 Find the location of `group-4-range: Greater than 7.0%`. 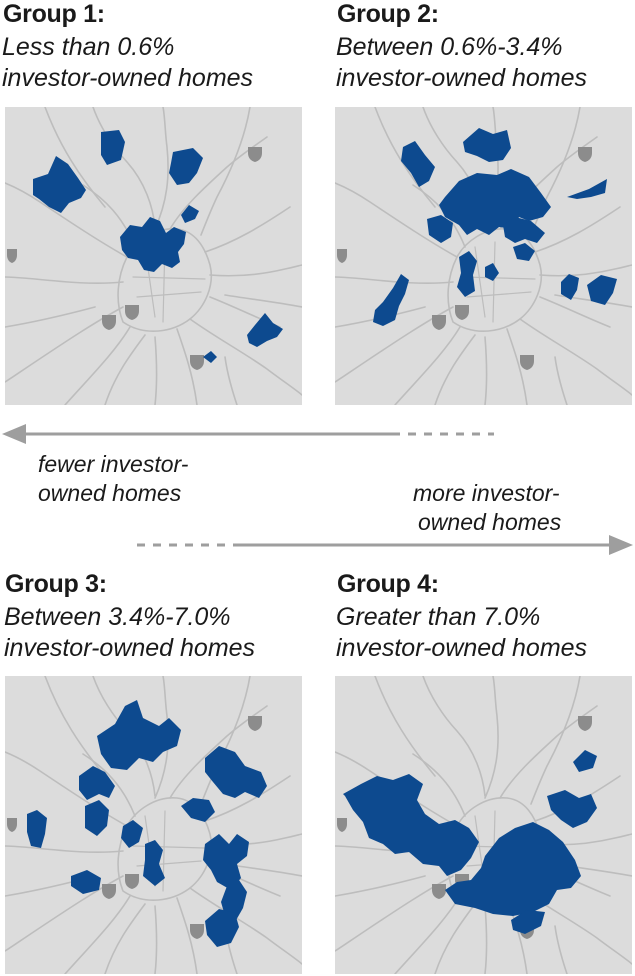

group-4-range: Greater than 7.0% is located at coordinates (438, 617).